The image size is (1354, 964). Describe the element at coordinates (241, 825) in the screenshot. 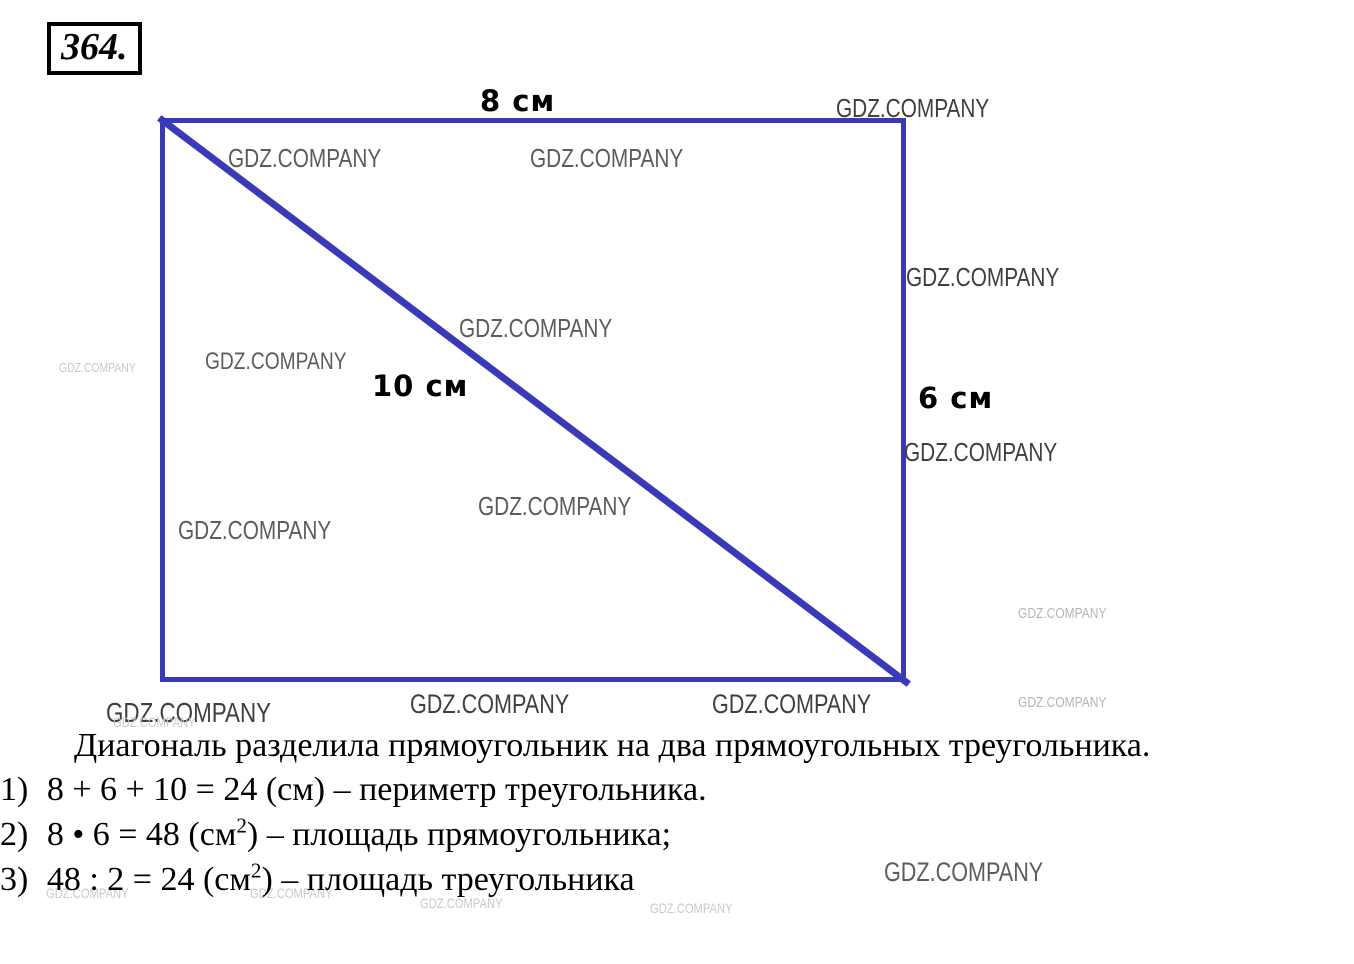

I see `step-2-exponent: 2` at that location.